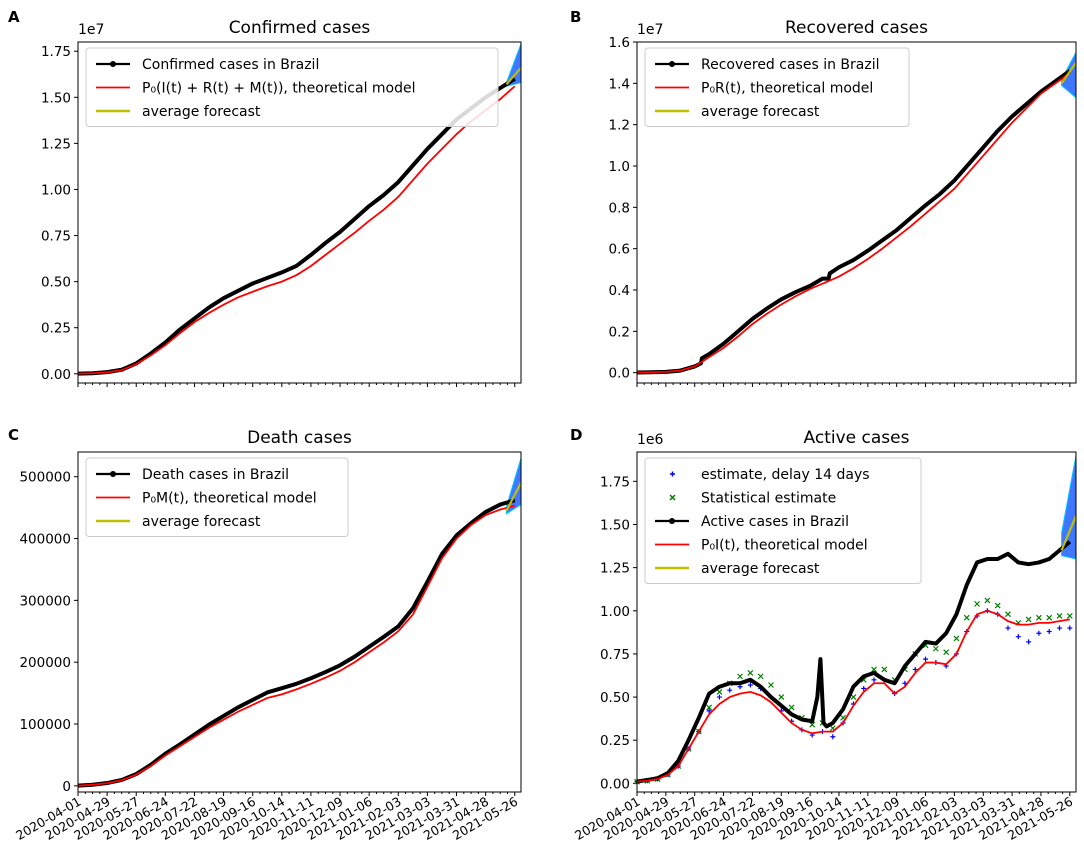  What do you see at coordinates (45, 663) in the screenshot?
I see `y-tick-label: 200000` at bounding box center [45, 663].